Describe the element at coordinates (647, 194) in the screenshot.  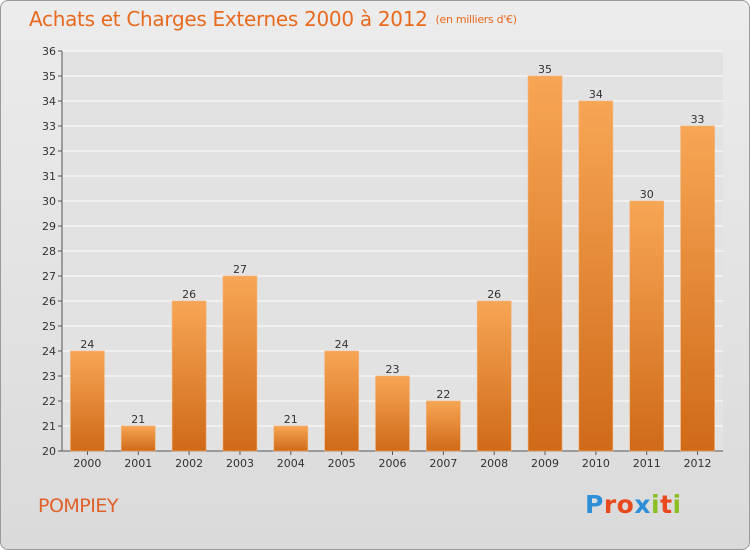
I see `data-label: 30` at that location.